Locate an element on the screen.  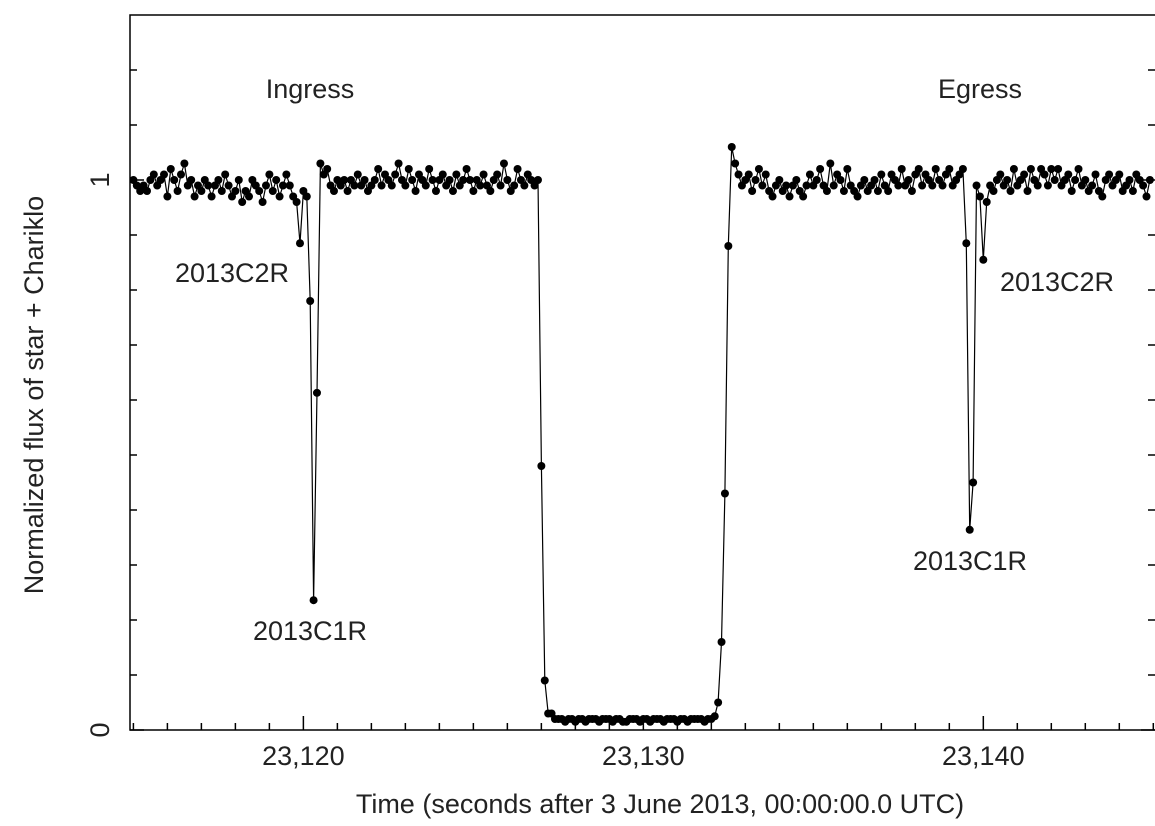
annotation: Egress is located at coordinates (980, 89).